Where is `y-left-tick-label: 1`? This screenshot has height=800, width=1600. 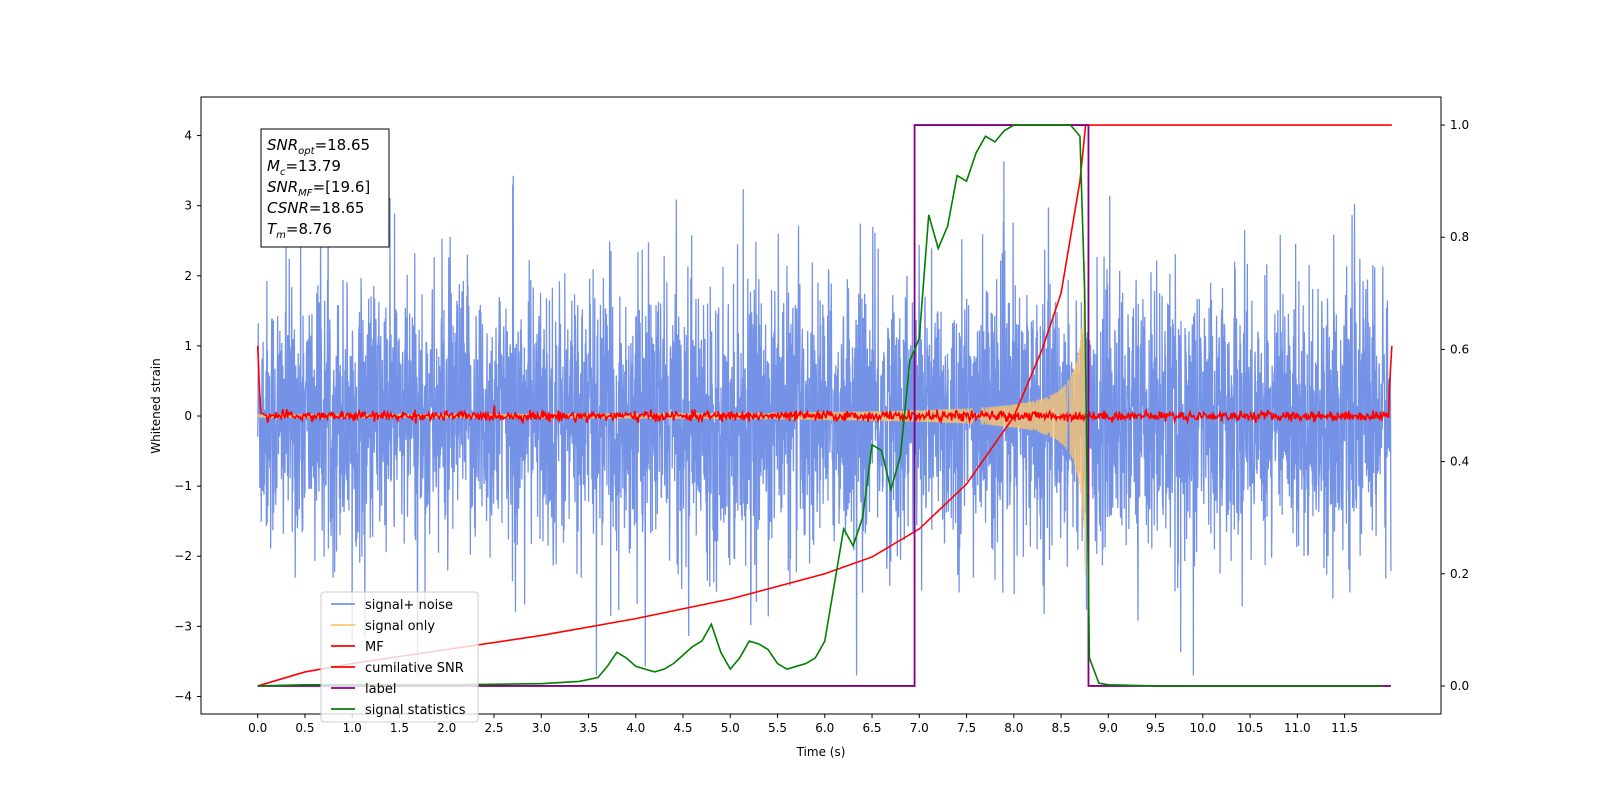
y-left-tick-label: 1 is located at coordinates (188, 346).